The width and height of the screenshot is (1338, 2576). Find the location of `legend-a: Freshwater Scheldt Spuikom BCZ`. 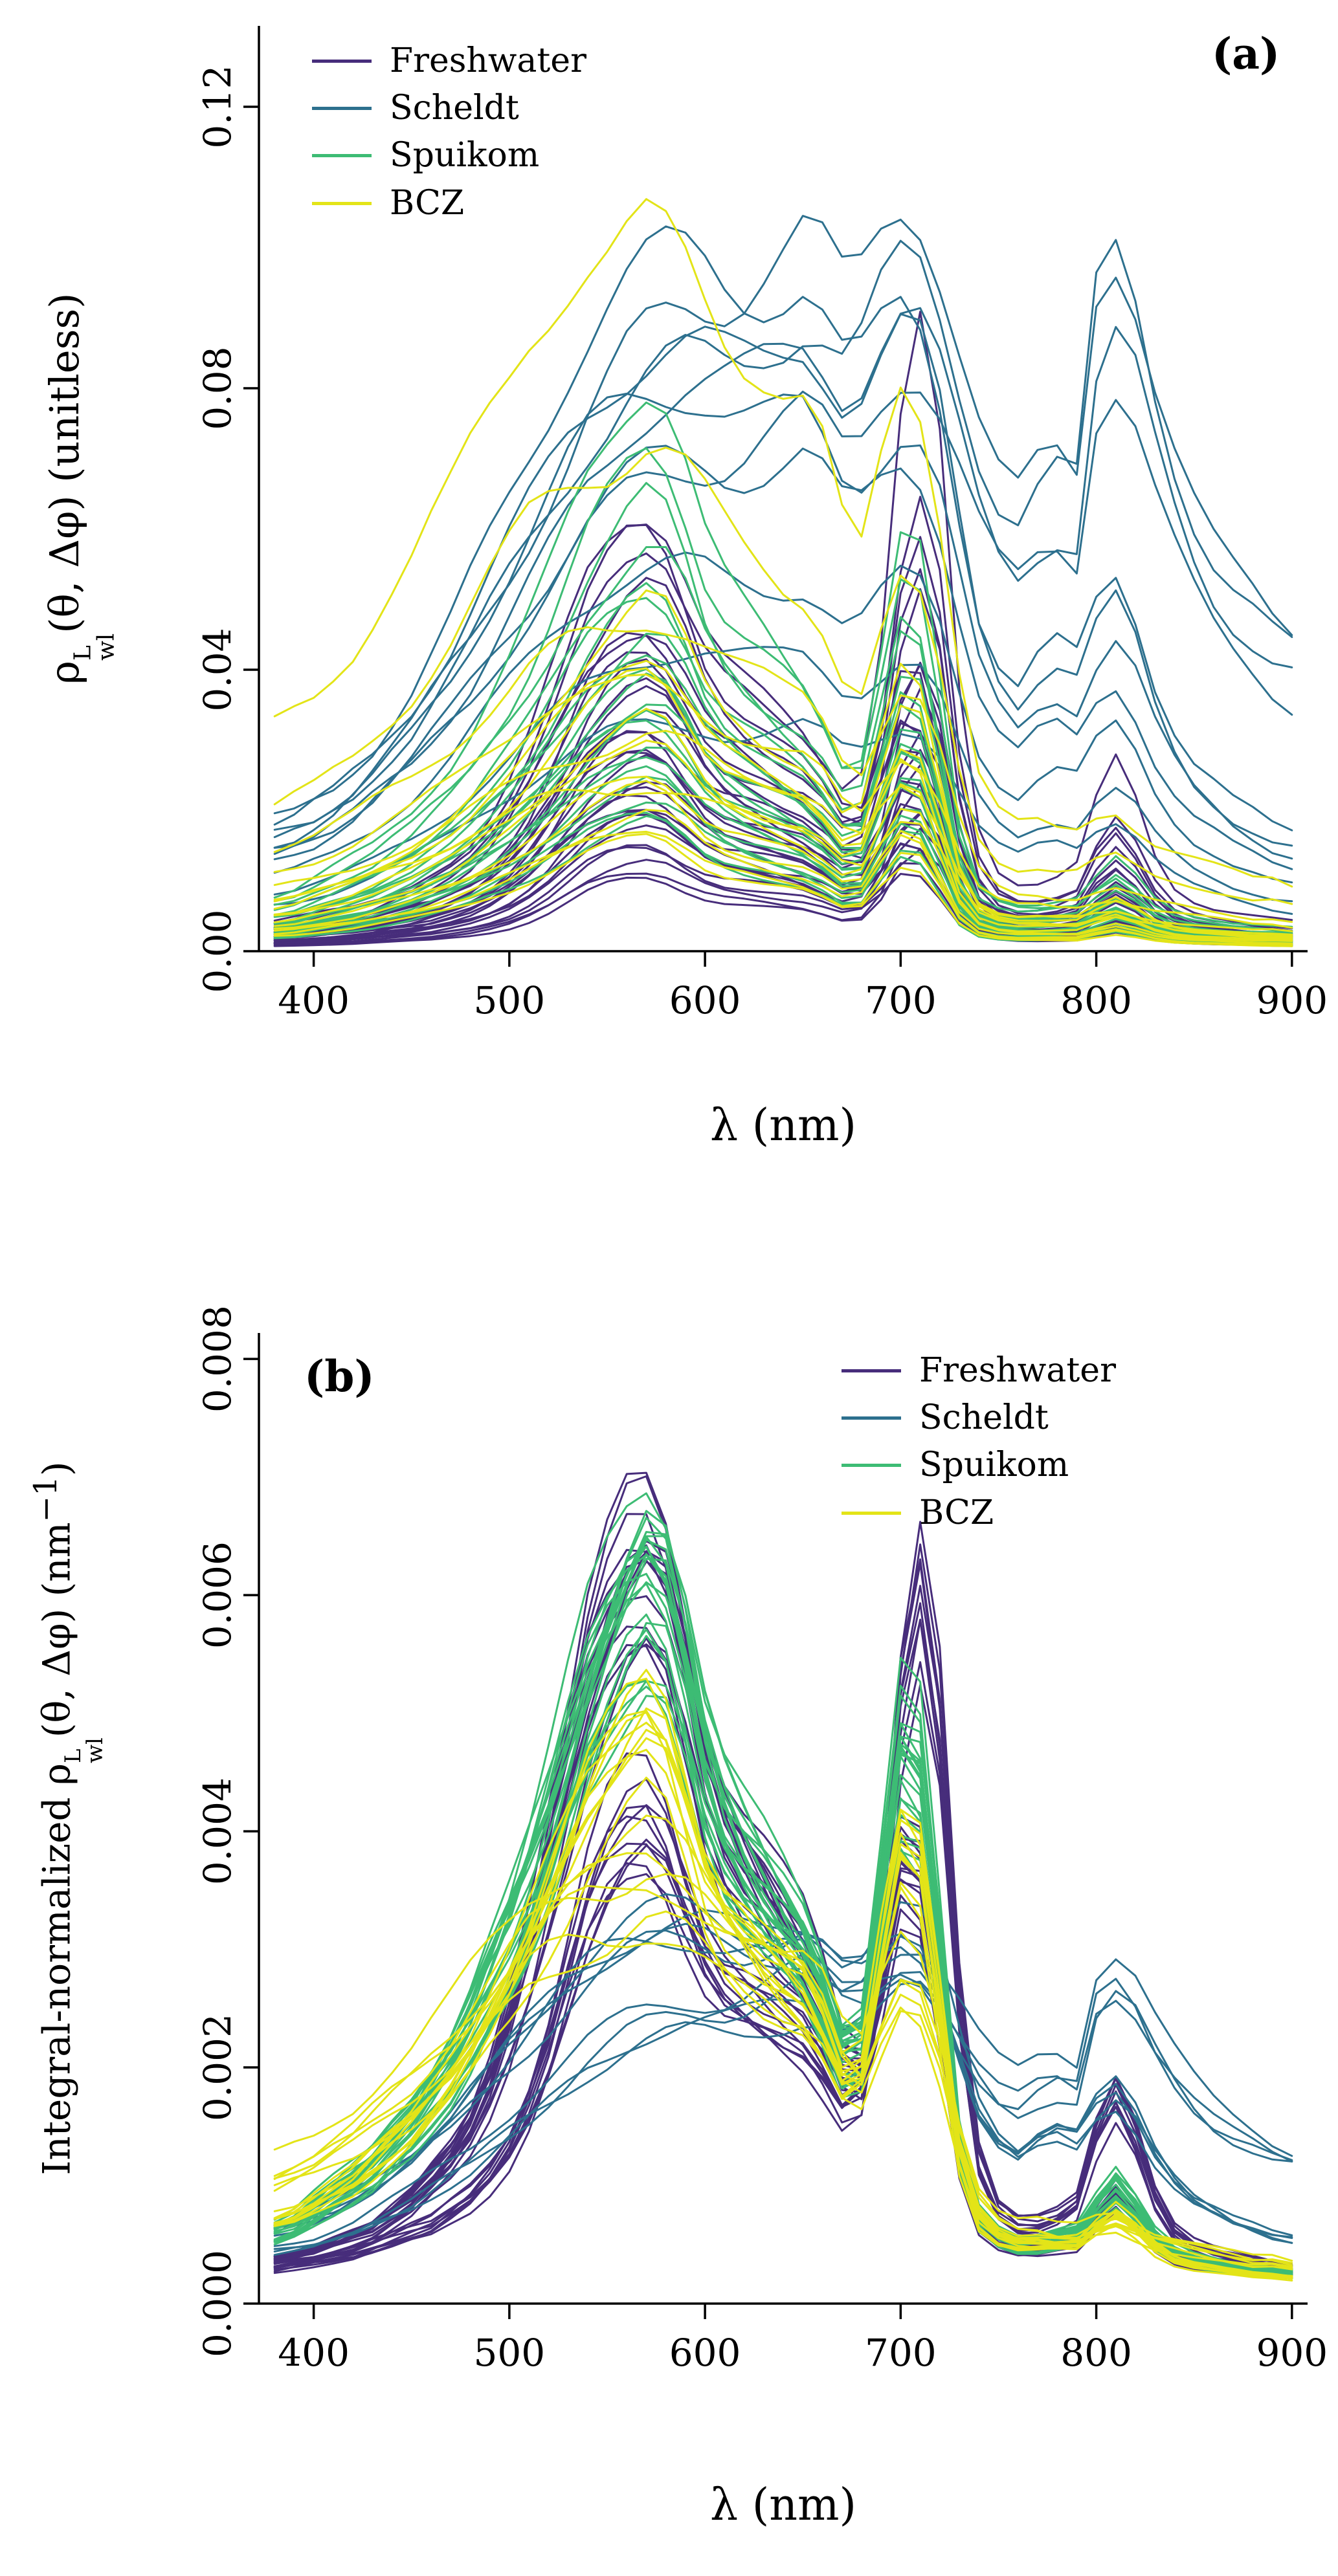

legend-a: Freshwater Scheldt Spuikom BCZ is located at coordinates (449, 132).